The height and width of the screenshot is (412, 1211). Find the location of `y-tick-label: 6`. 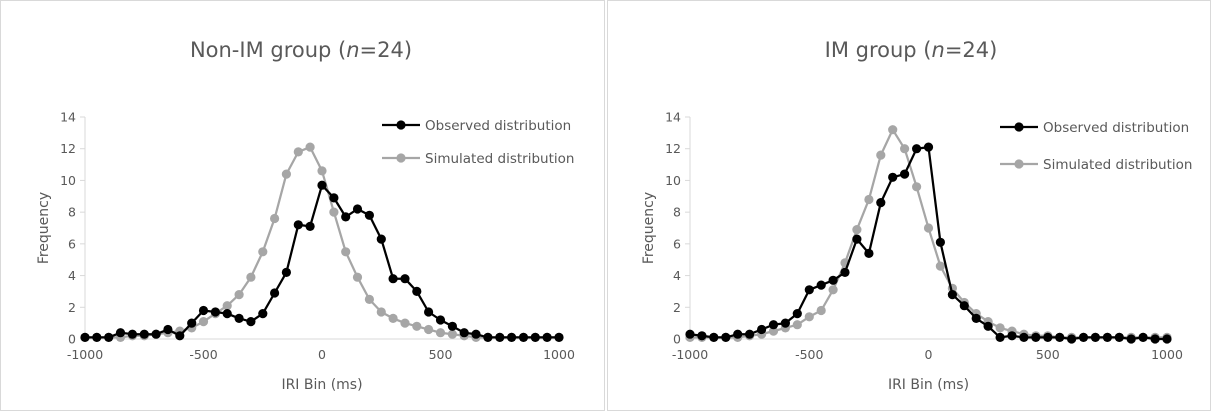

y-tick-label: 6 is located at coordinates (72, 243).